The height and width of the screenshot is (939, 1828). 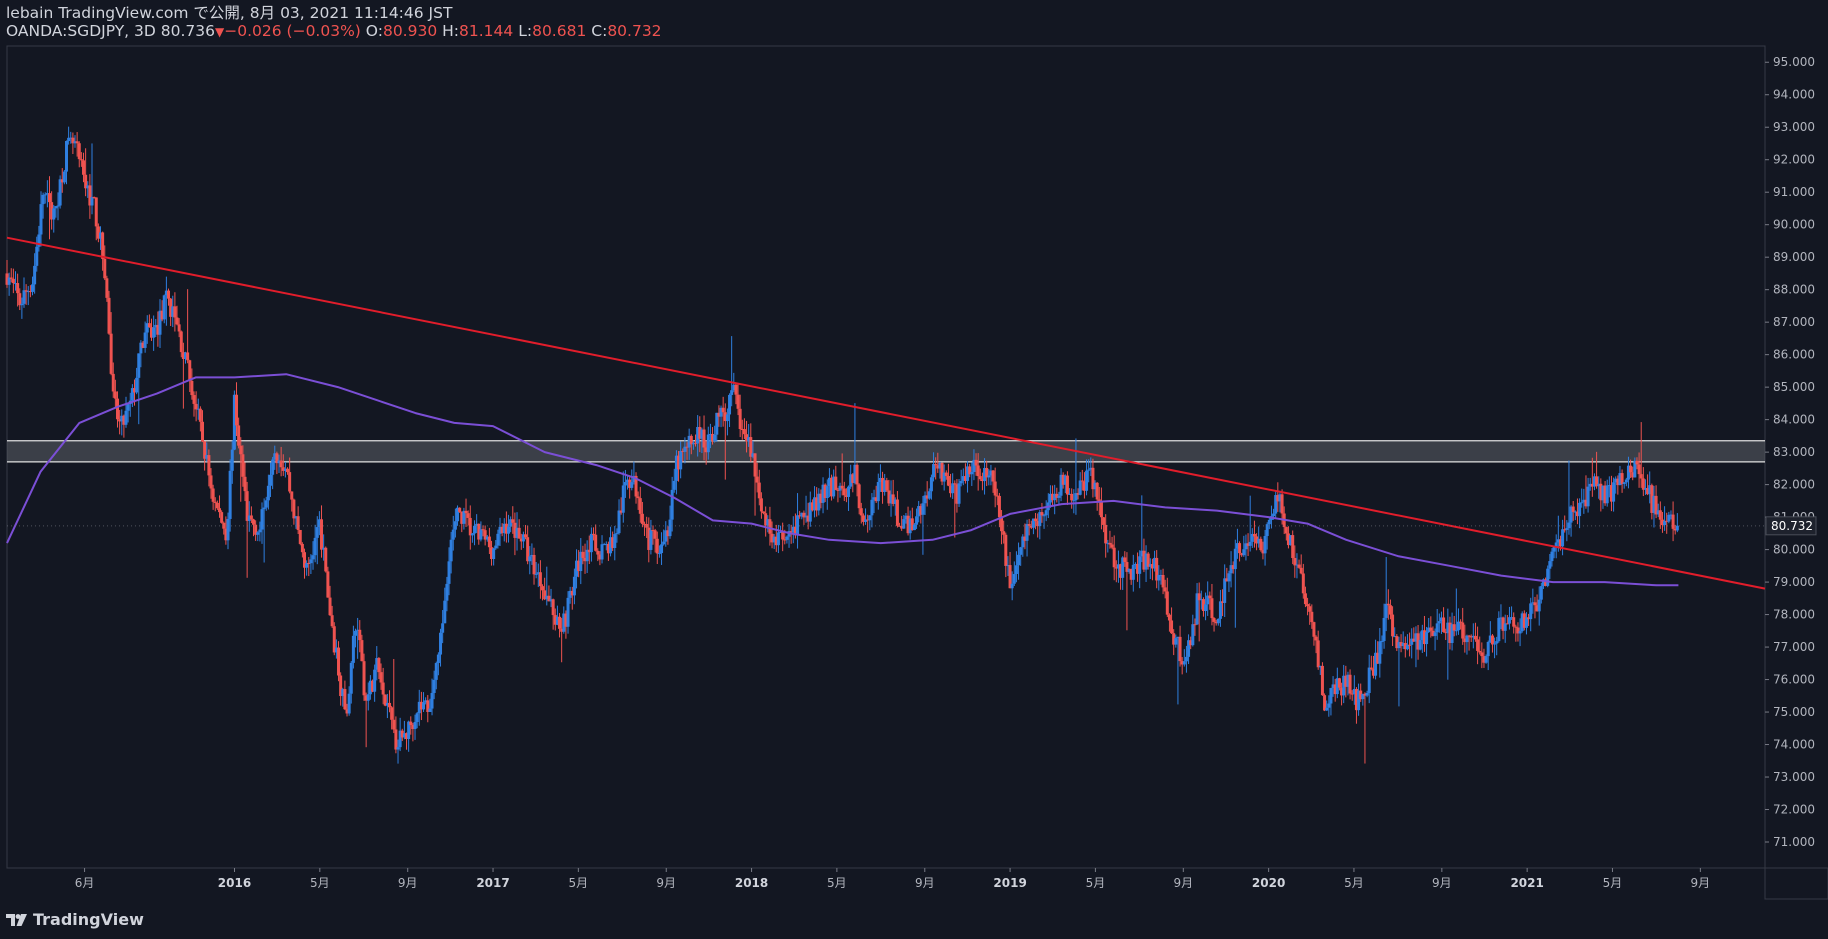 I want to click on tradingview-logo: TradingView, so click(x=75, y=919).